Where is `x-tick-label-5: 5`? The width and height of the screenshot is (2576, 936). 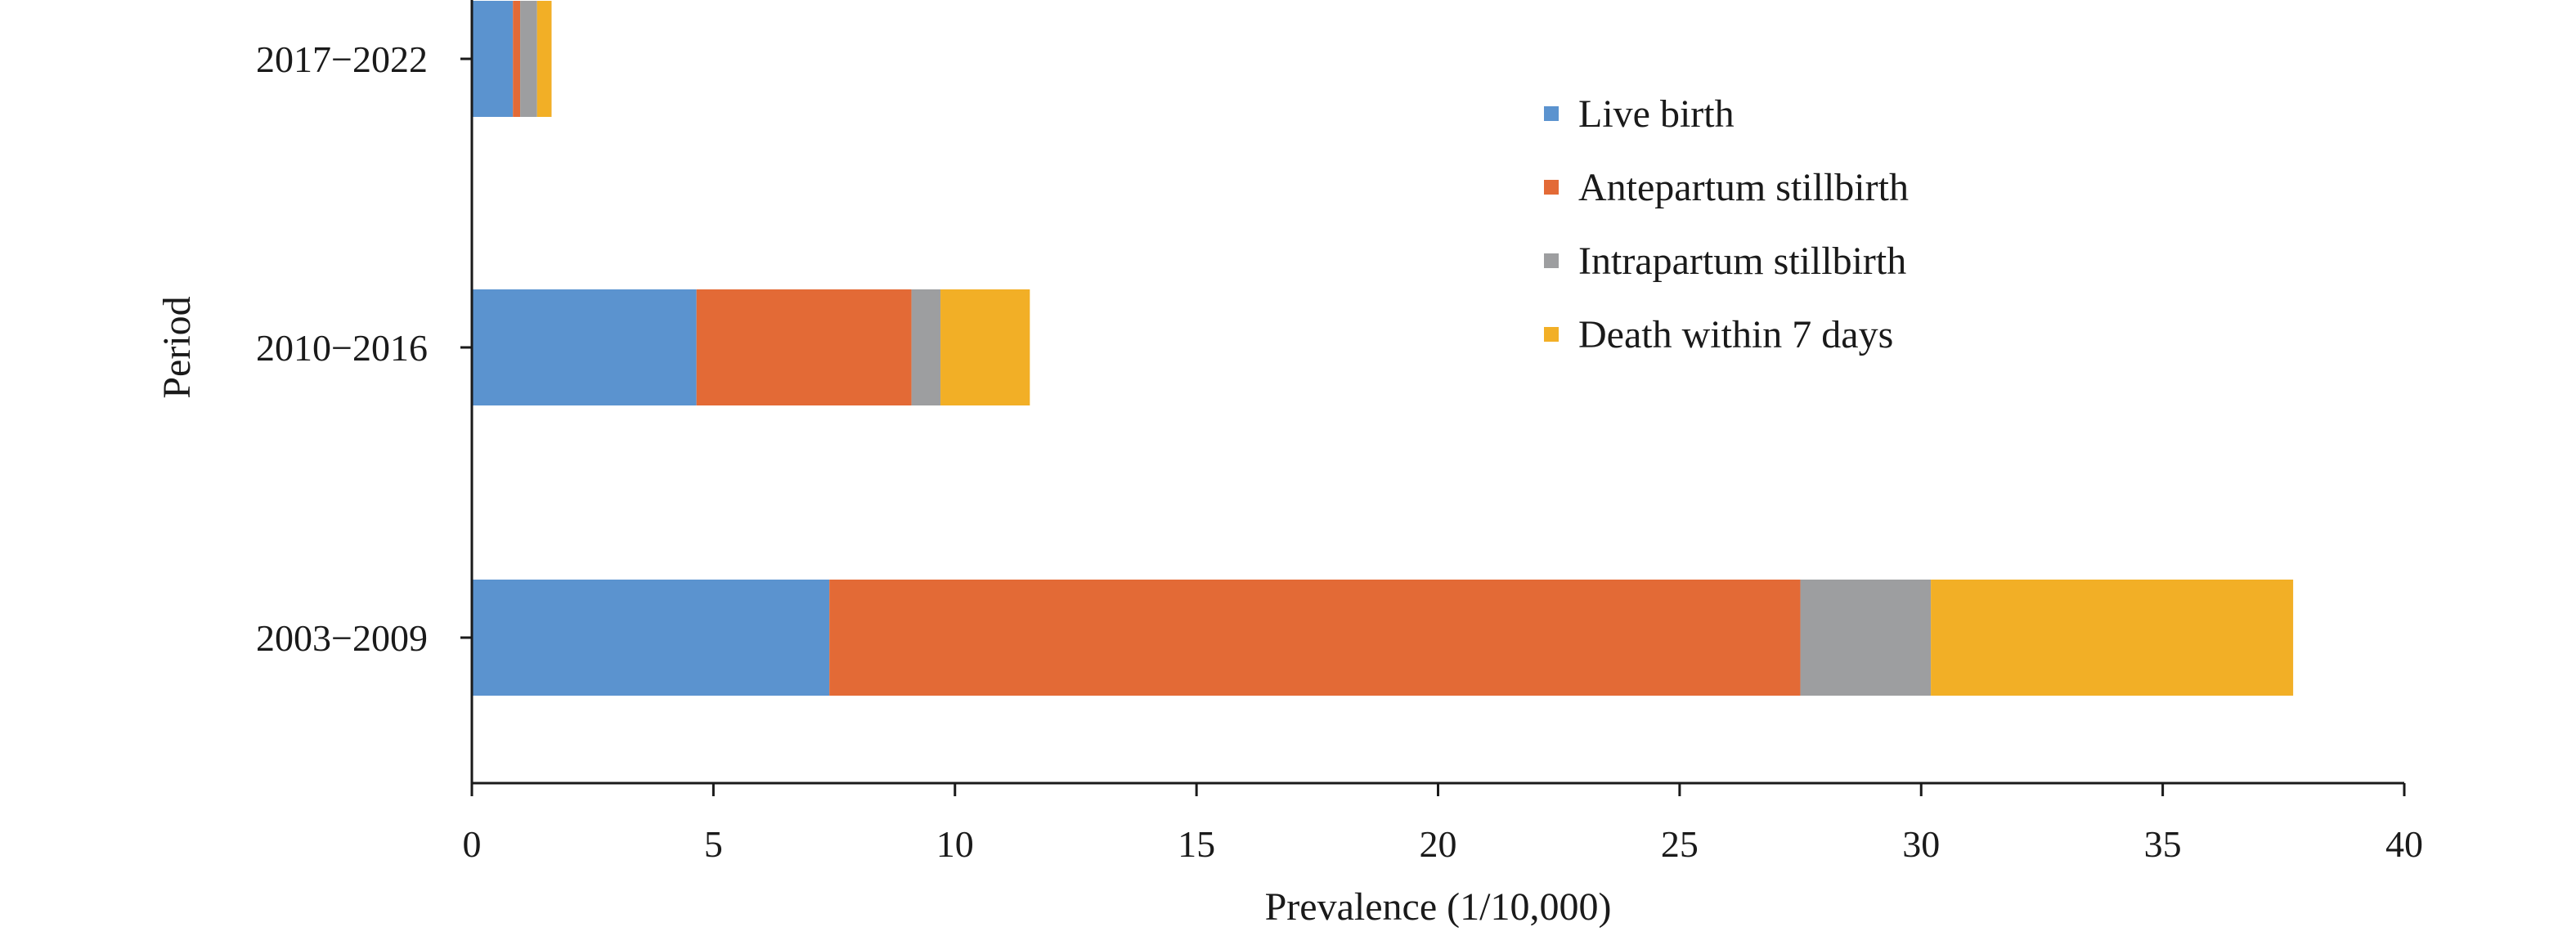
x-tick-label-5: 5 is located at coordinates (713, 844).